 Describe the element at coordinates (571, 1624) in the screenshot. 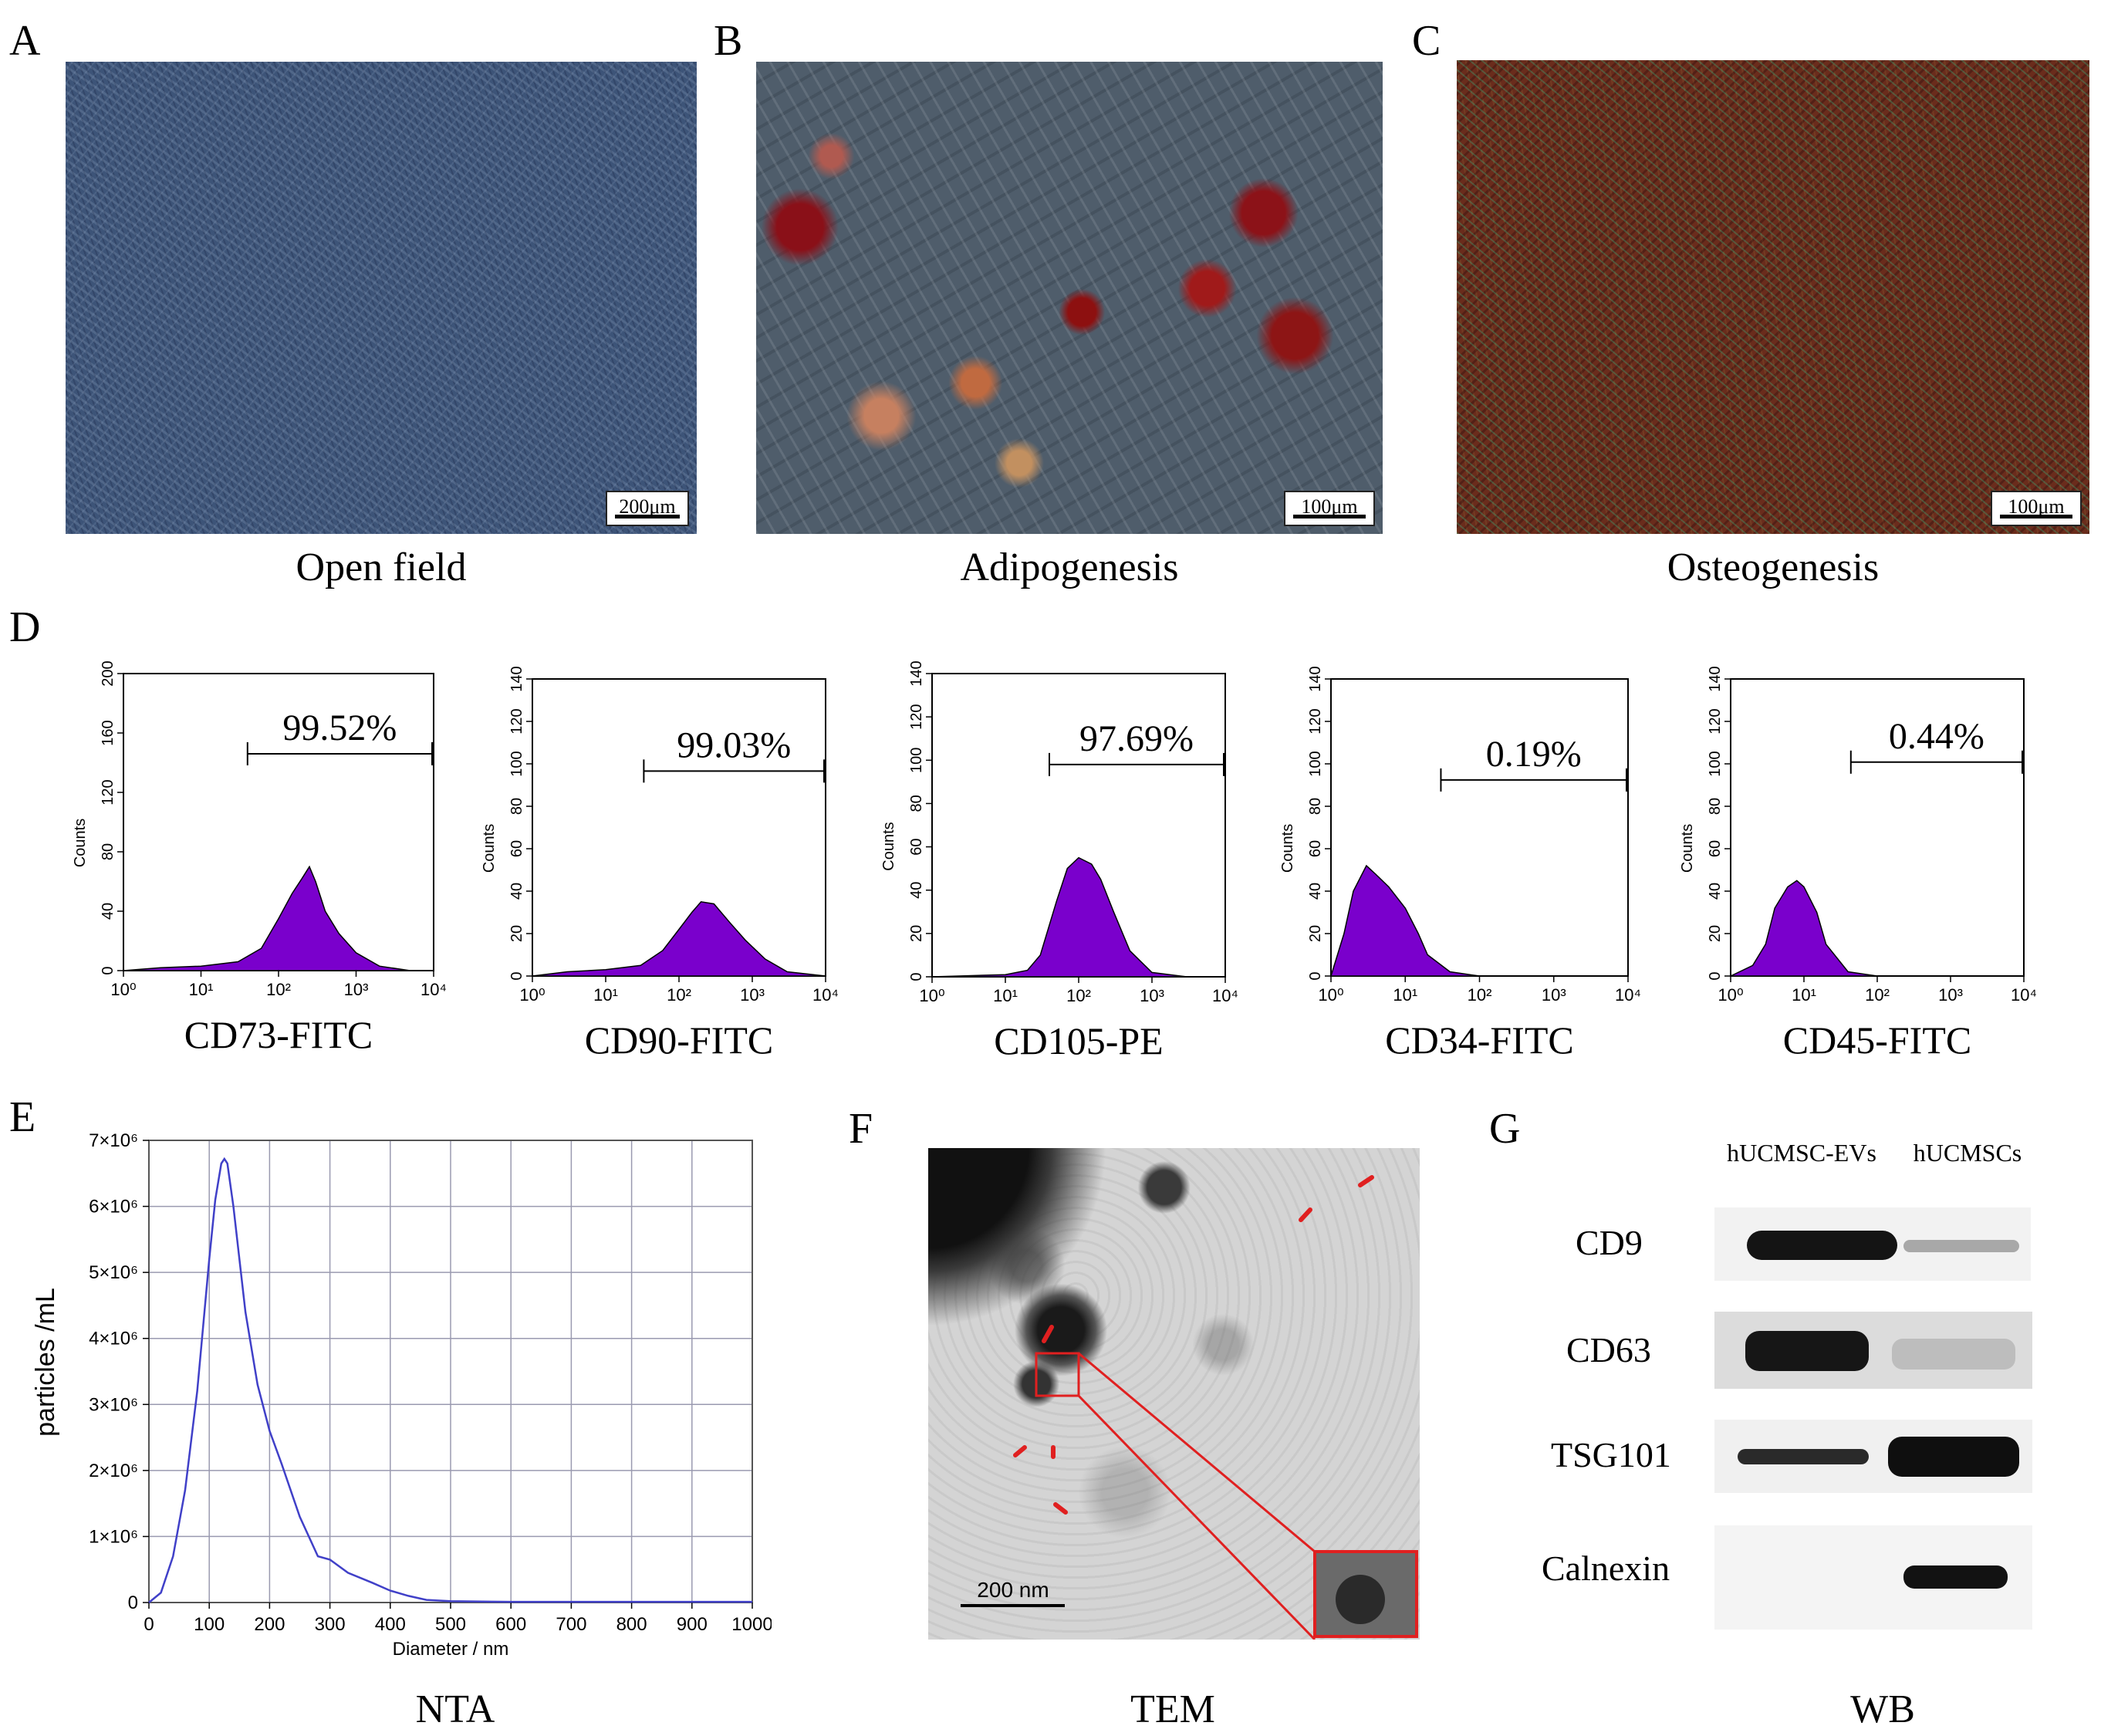

I see `nta-xtick-label: 700` at that location.